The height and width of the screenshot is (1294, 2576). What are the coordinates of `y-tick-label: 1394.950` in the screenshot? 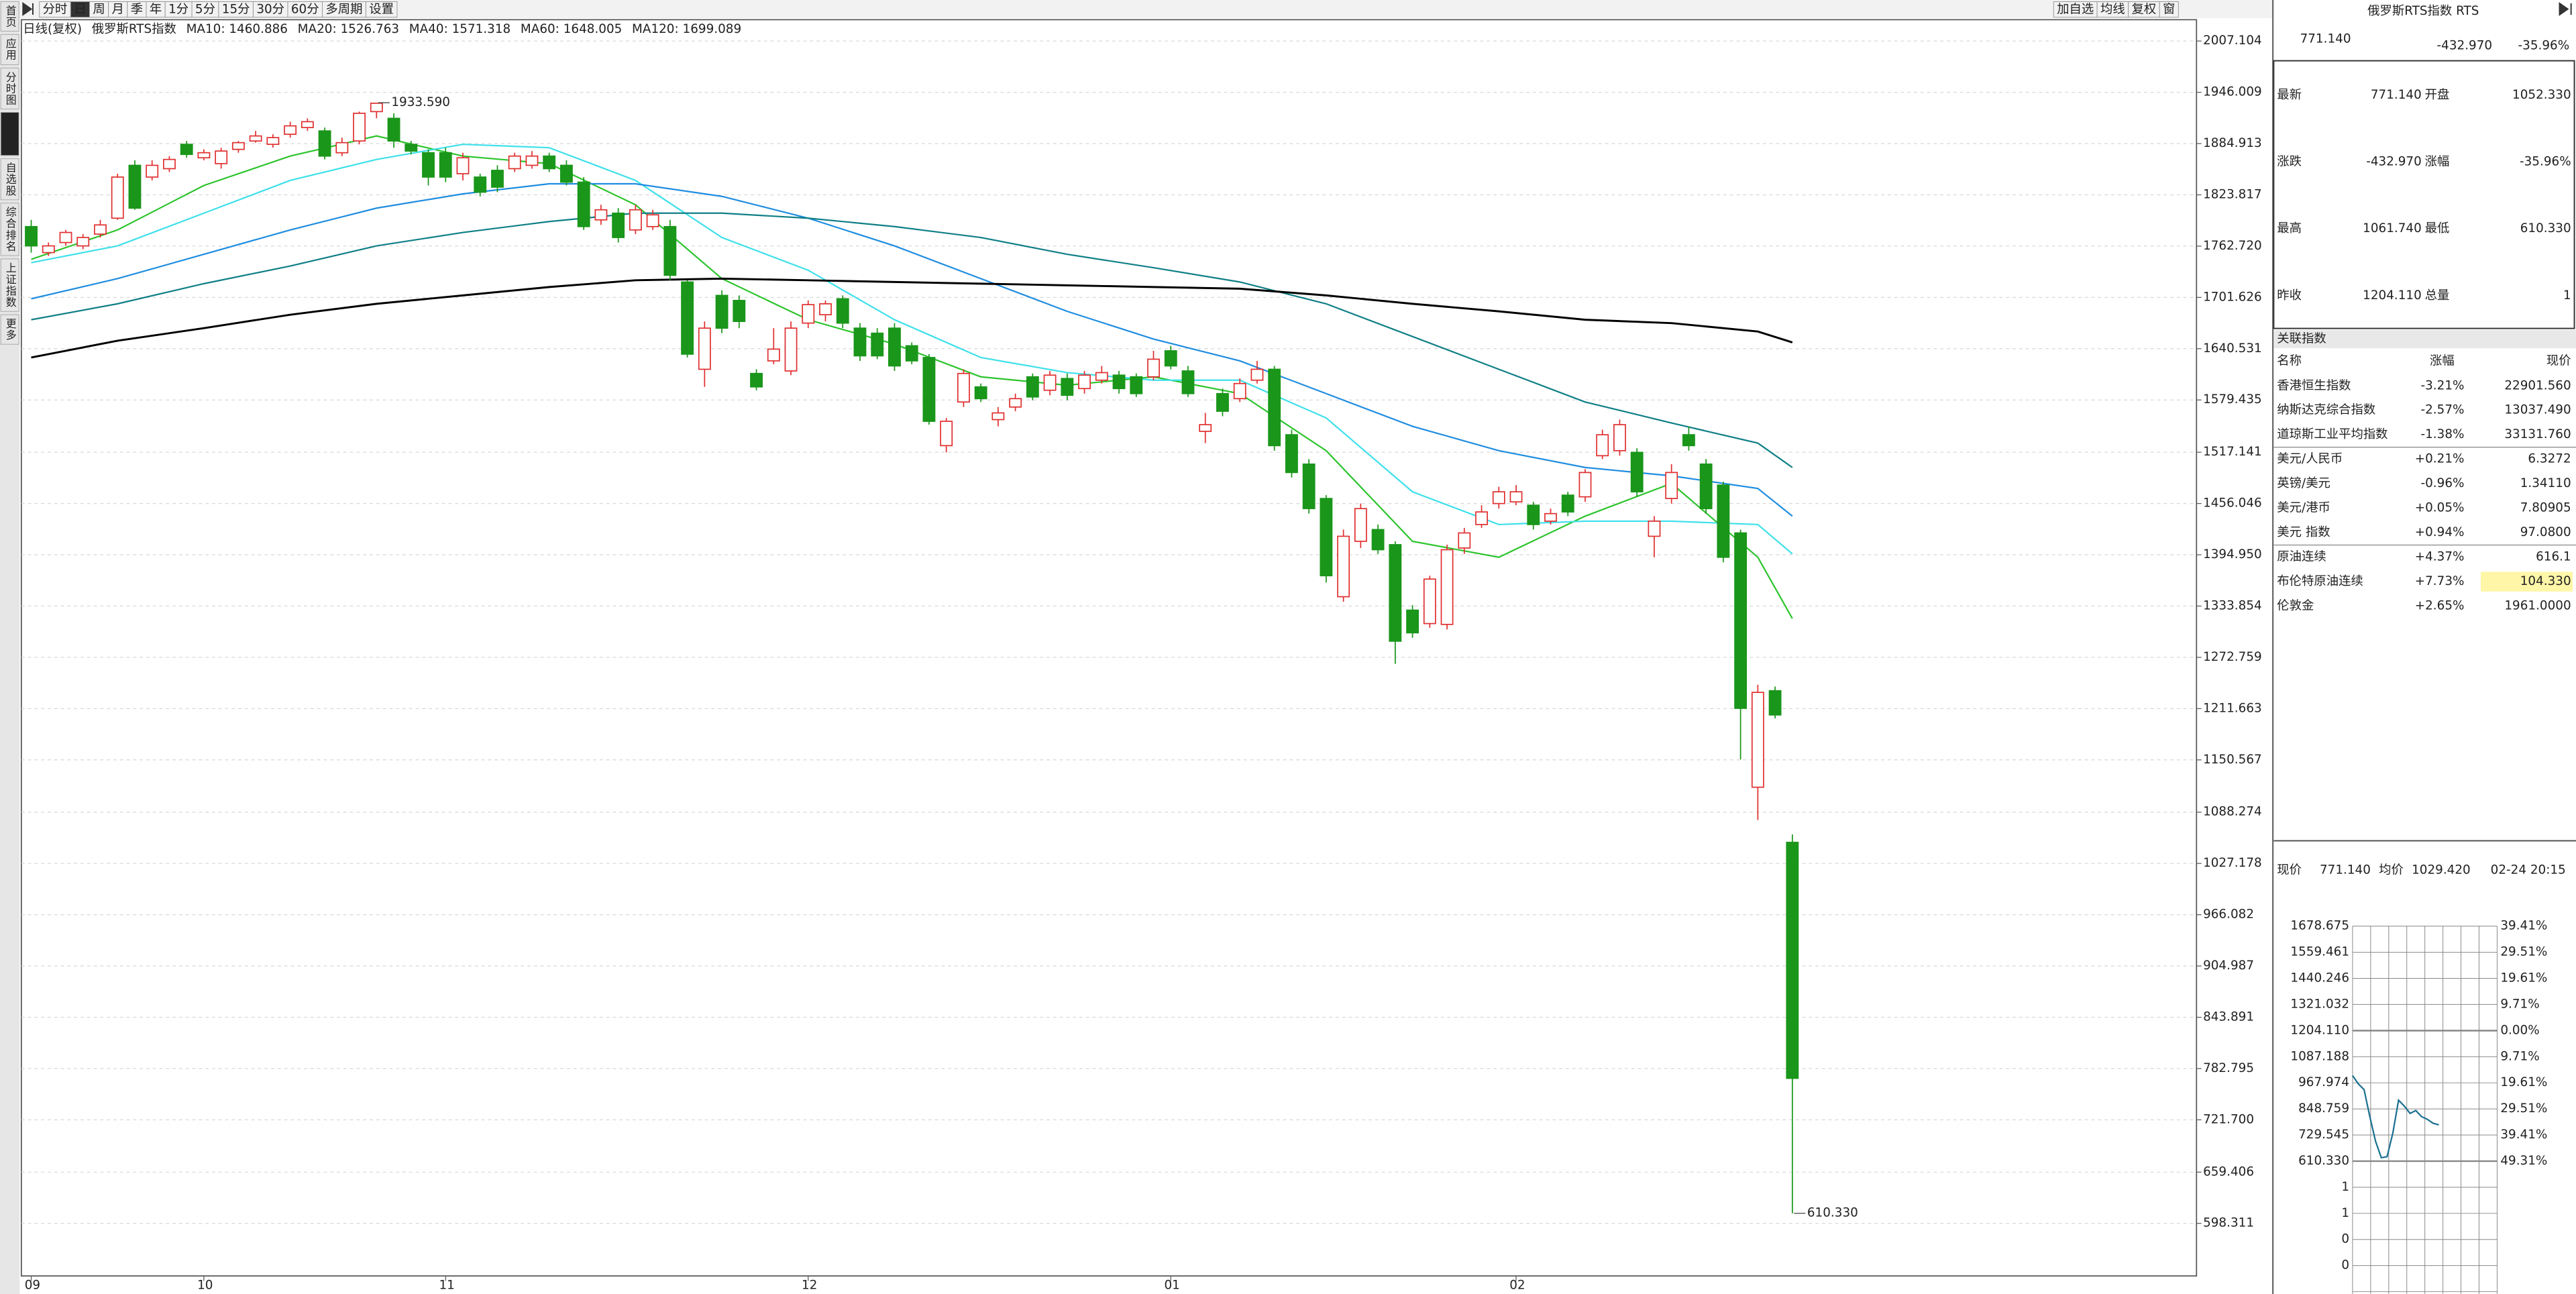 It's located at (2232, 554).